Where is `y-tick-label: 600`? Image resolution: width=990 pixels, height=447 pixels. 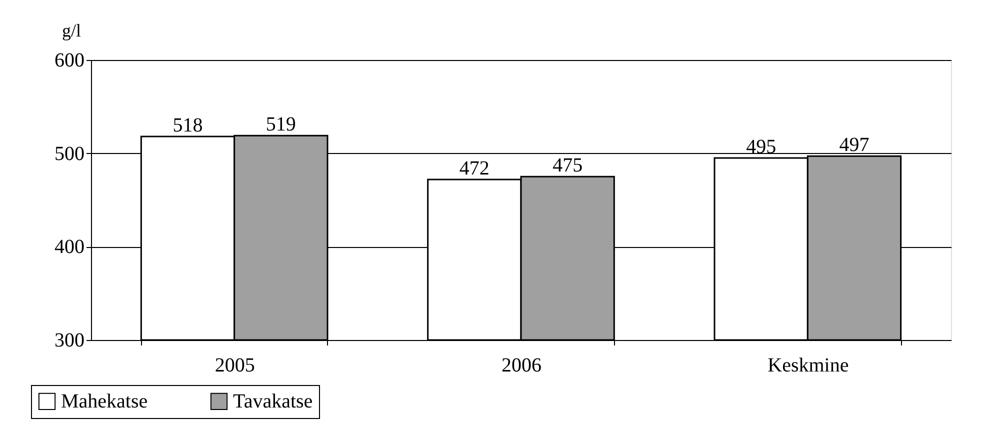 y-tick-label: 600 is located at coordinates (69, 61).